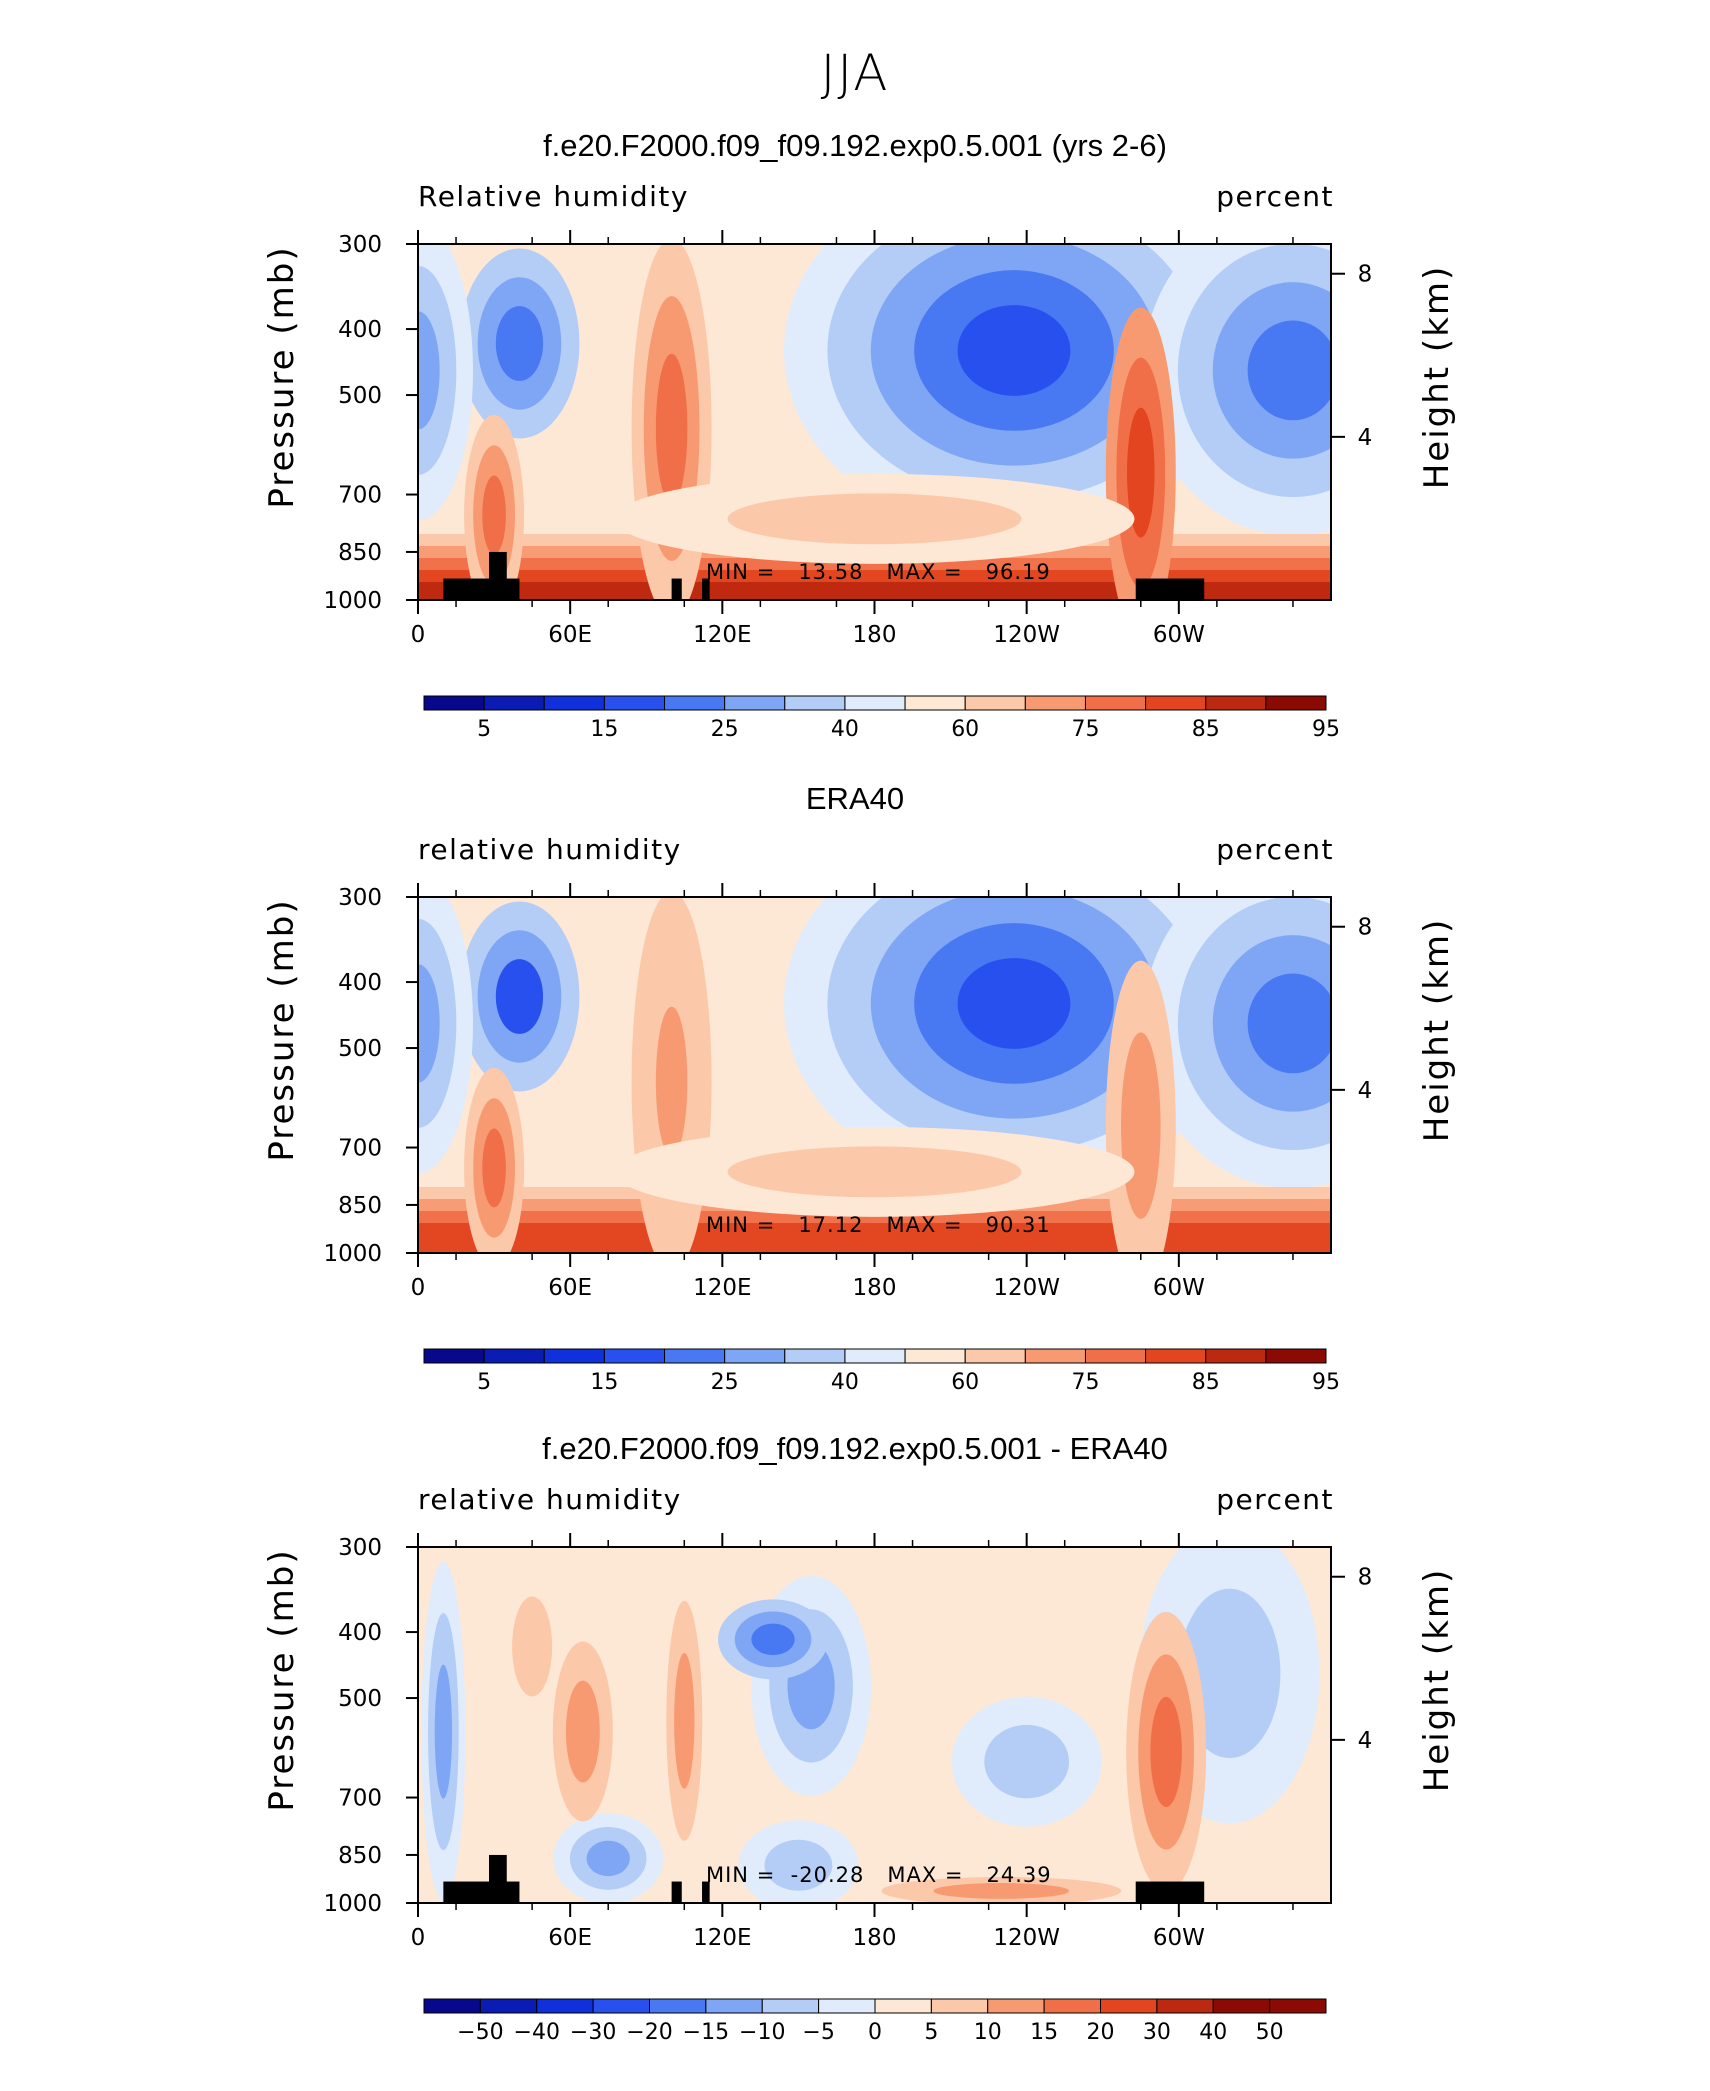 The image size is (1710, 2091). I want to click on topography-mask, so click(824, 575).